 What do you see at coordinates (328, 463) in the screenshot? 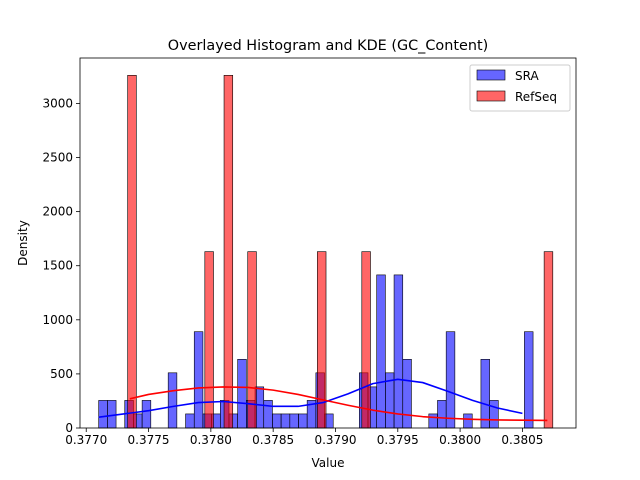
I see `x-axis-label: Value` at bounding box center [328, 463].